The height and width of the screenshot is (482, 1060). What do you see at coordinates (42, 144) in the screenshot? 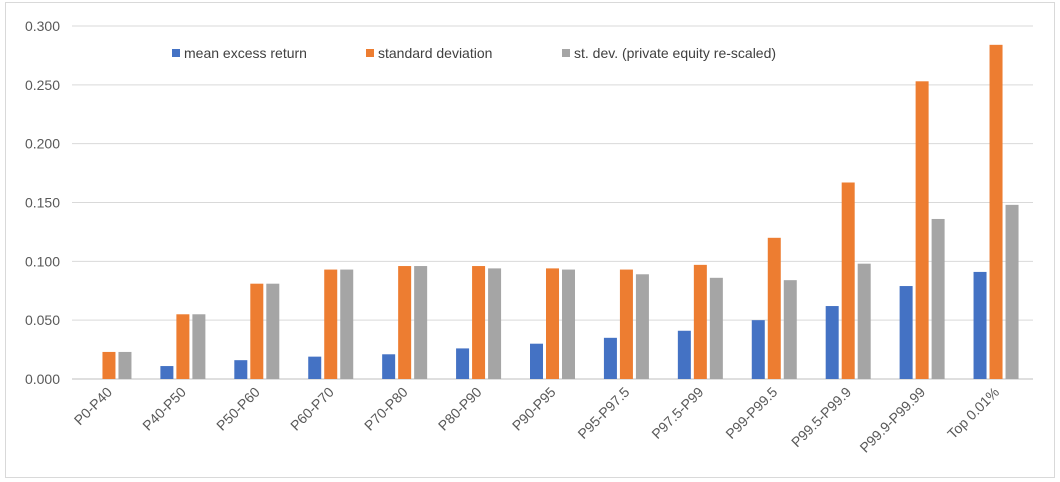
I see `y-tick-label: 0.200` at bounding box center [42, 144].